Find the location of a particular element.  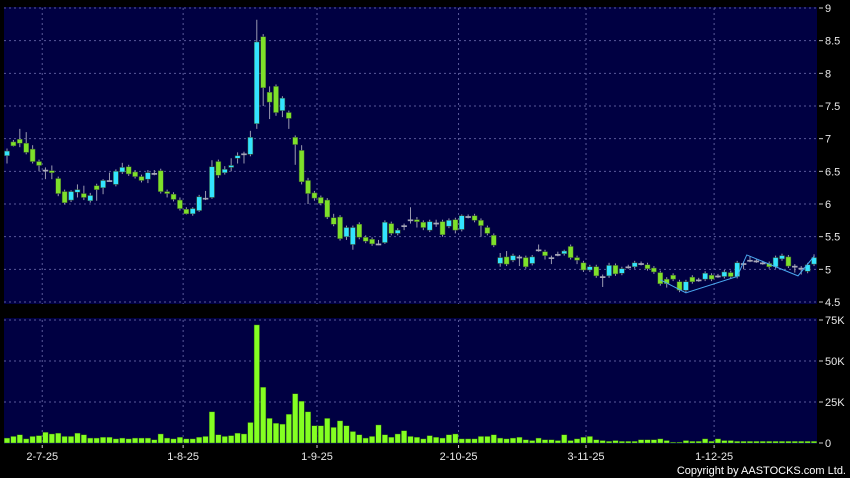

overlay-polyline is located at coordinates (737, 274).